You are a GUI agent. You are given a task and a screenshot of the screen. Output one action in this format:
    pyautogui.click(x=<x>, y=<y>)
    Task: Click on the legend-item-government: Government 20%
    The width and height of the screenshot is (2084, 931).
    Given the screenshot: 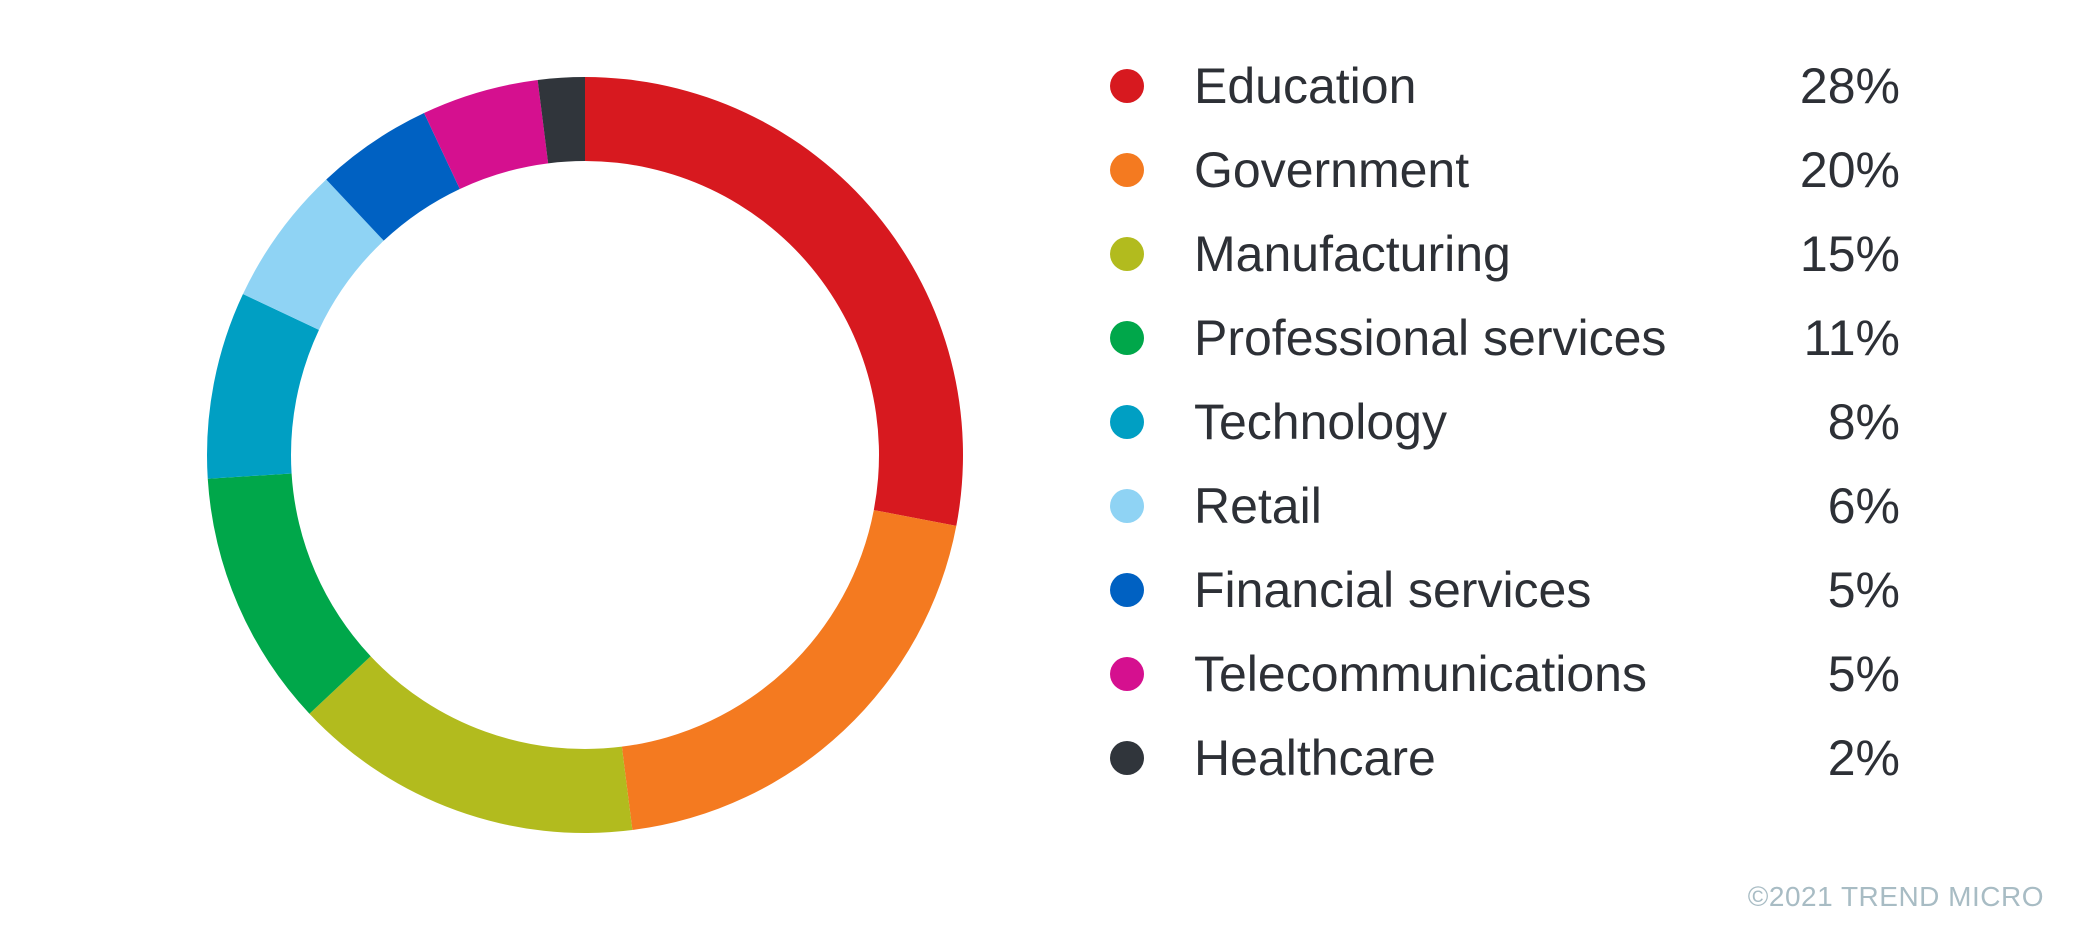 What is the action you would take?
    pyautogui.click(x=1500, y=170)
    